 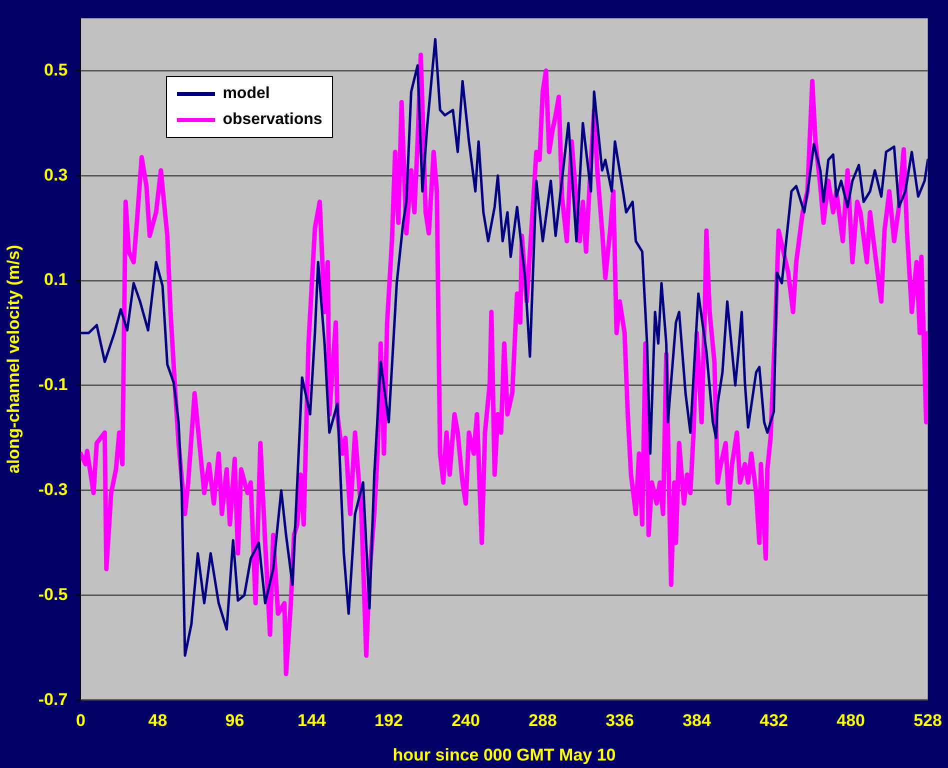 What do you see at coordinates (850, 720) in the screenshot?
I see `x-tick-label: 480` at bounding box center [850, 720].